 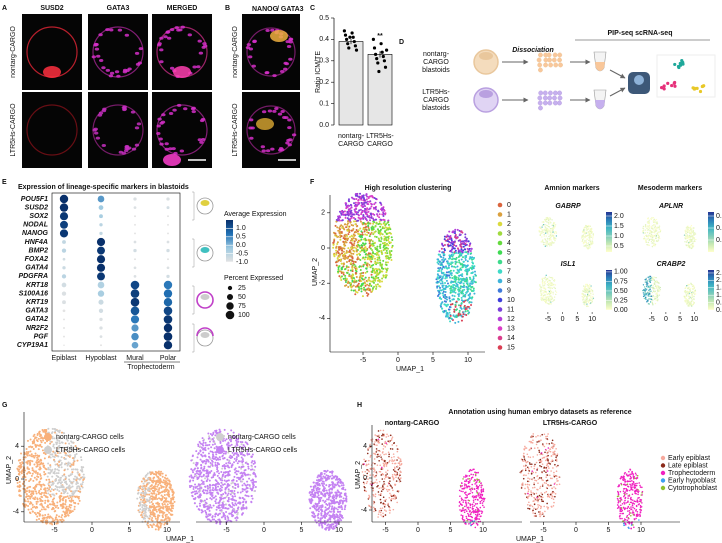 I want to click on x-tick-label: 5, so click(x=577, y=319).